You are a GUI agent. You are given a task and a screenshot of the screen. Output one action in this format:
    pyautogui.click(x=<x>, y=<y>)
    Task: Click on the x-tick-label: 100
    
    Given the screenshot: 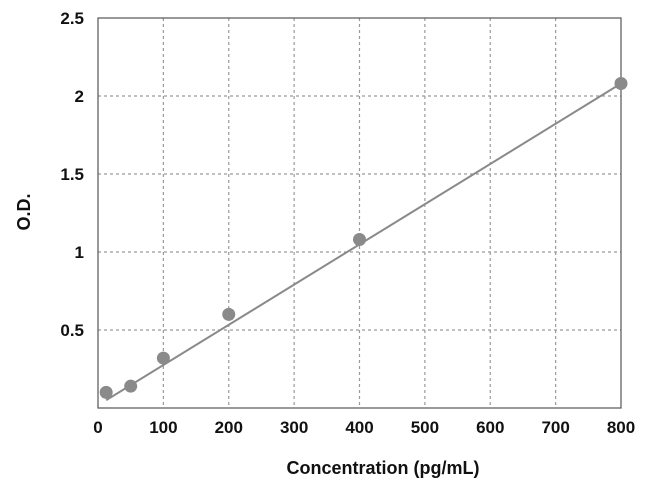 What is the action you would take?
    pyautogui.click(x=163, y=427)
    